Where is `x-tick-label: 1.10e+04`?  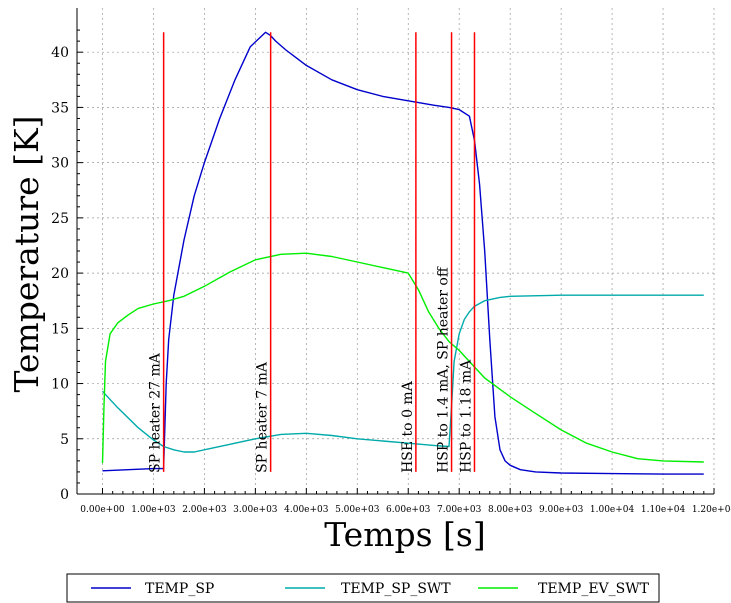
x-tick-label: 1.10e+04 is located at coordinates (663, 510).